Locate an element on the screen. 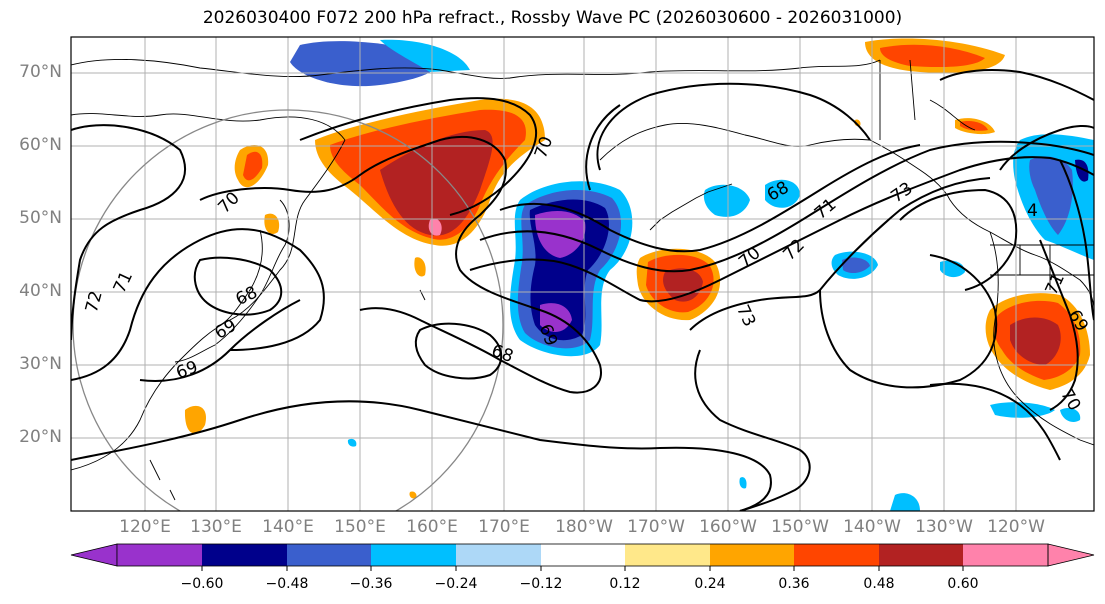 The height and width of the screenshot is (604, 1105). colorbar-ticks is located at coordinates (582, 568).